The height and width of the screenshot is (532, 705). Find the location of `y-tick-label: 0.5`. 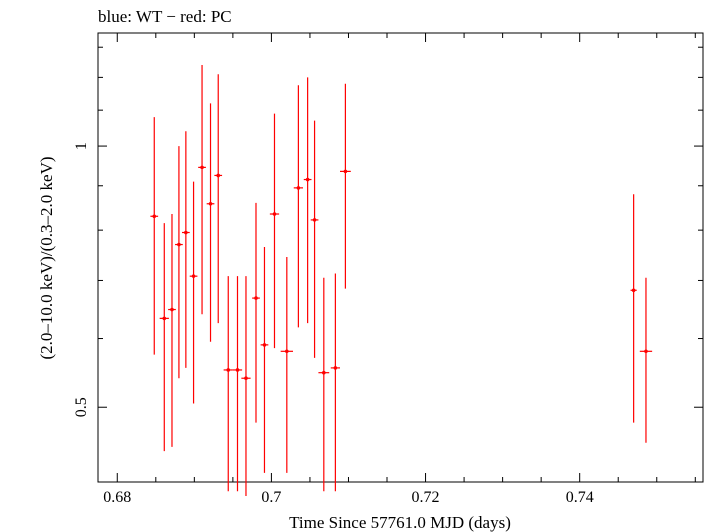

y-tick-label: 0.5 is located at coordinates (81, 407).